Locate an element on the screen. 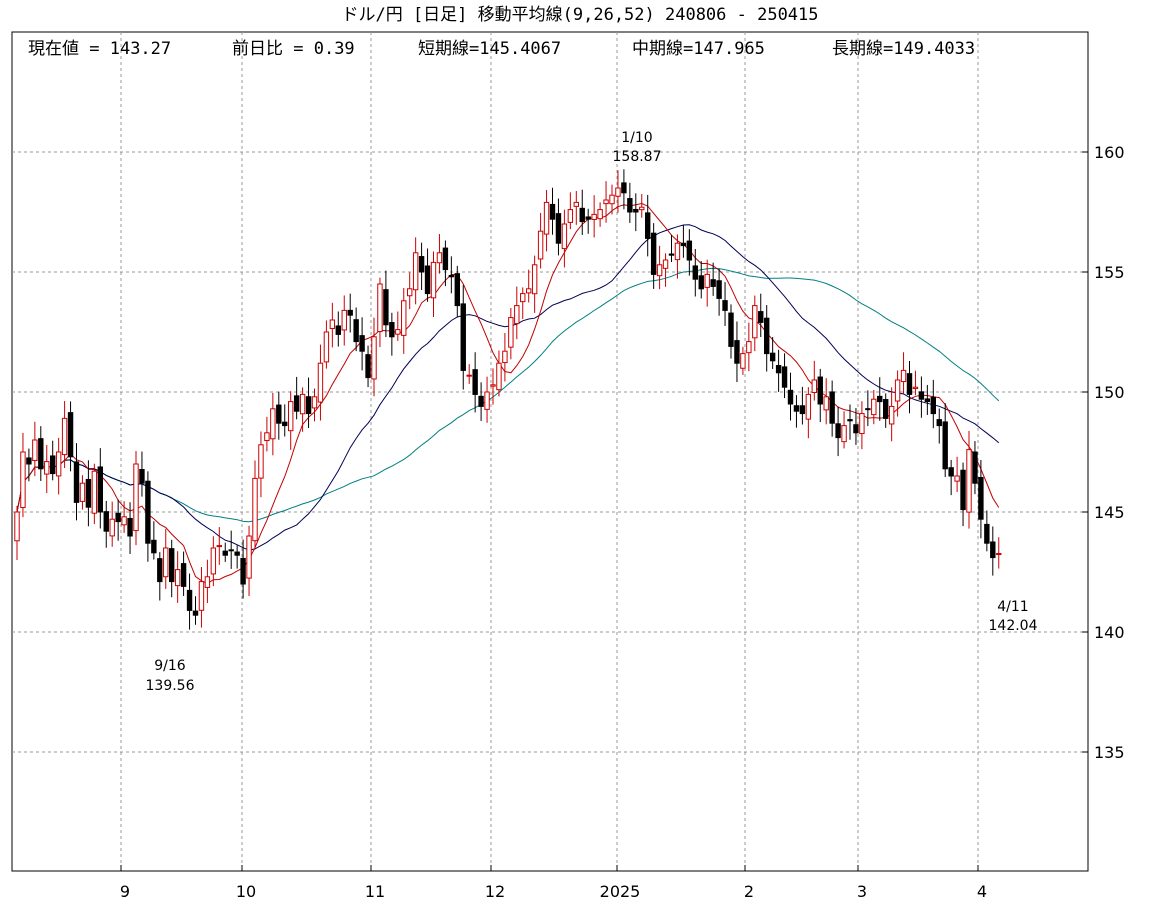 The width and height of the screenshot is (1171, 906). annotation-date: 9/16 is located at coordinates (170, 666).